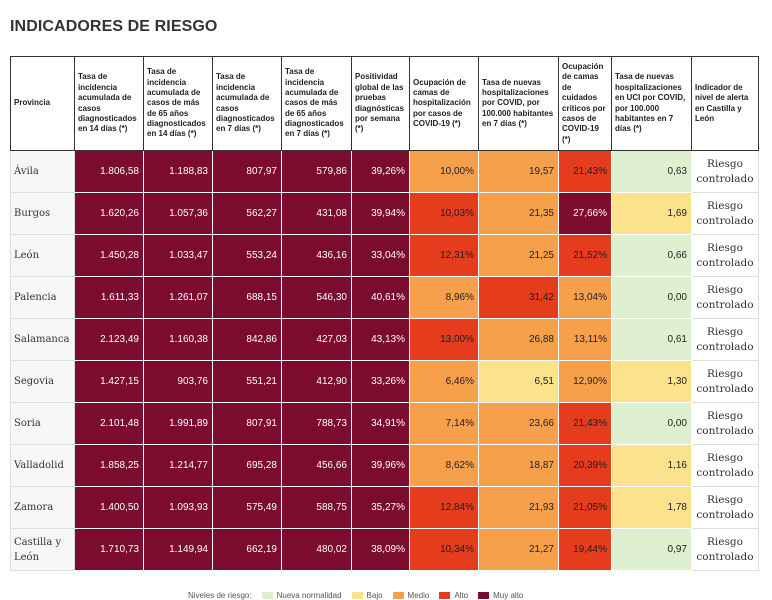 The width and height of the screenshot is (772, 600). I want to click on indicator-cell: 1,78, so click(651, 507).